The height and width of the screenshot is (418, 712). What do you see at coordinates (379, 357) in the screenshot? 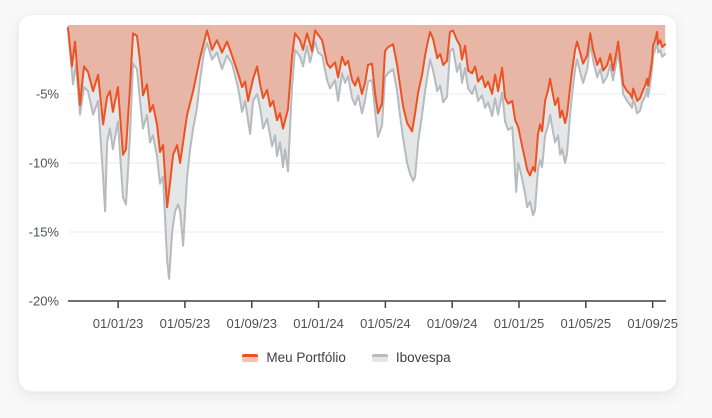
I see `legend-swatch-ibovespa` at bounding box center [379, 357].